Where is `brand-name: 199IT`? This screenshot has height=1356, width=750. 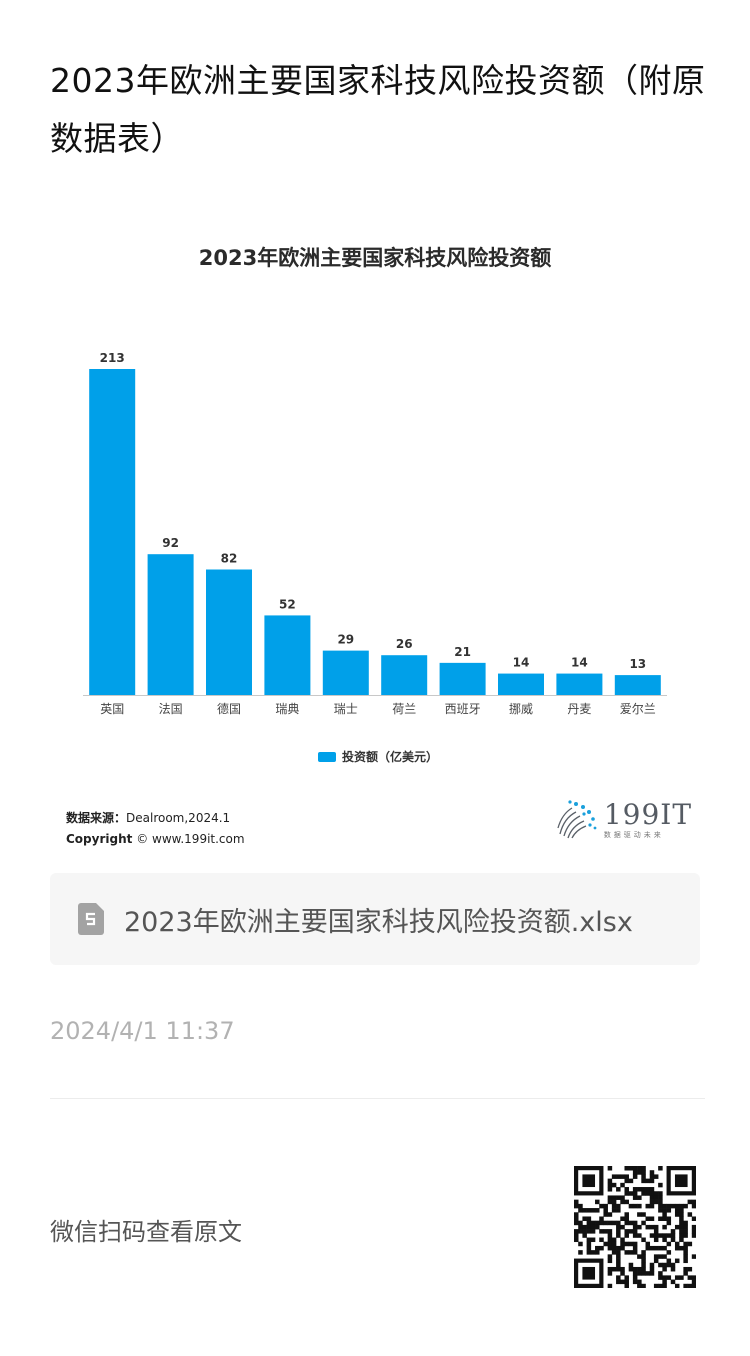
brand-name: 199IT is located at coordinates (647, 814).